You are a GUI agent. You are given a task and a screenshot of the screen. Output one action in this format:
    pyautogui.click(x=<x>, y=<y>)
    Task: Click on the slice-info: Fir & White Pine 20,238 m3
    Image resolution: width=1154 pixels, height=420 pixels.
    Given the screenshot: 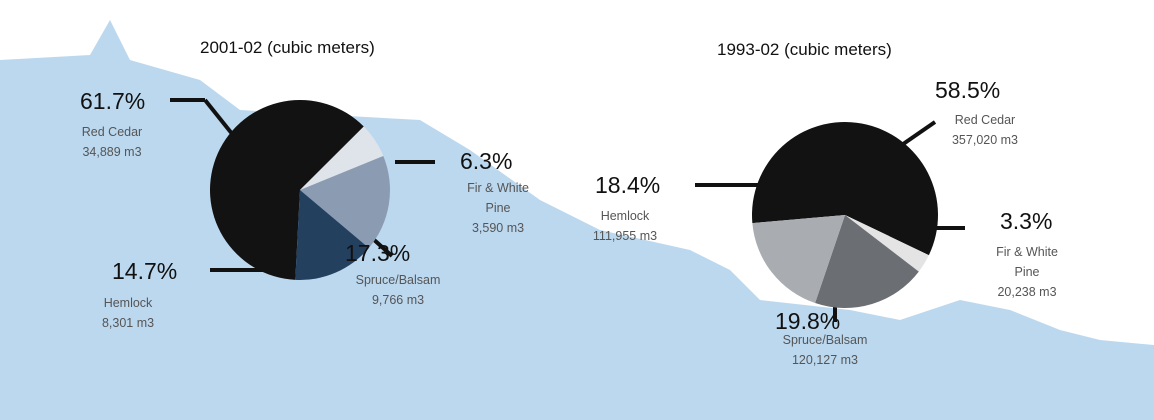 What is the action you would take?
    pyautogui.click(x=1027, y=272)
    